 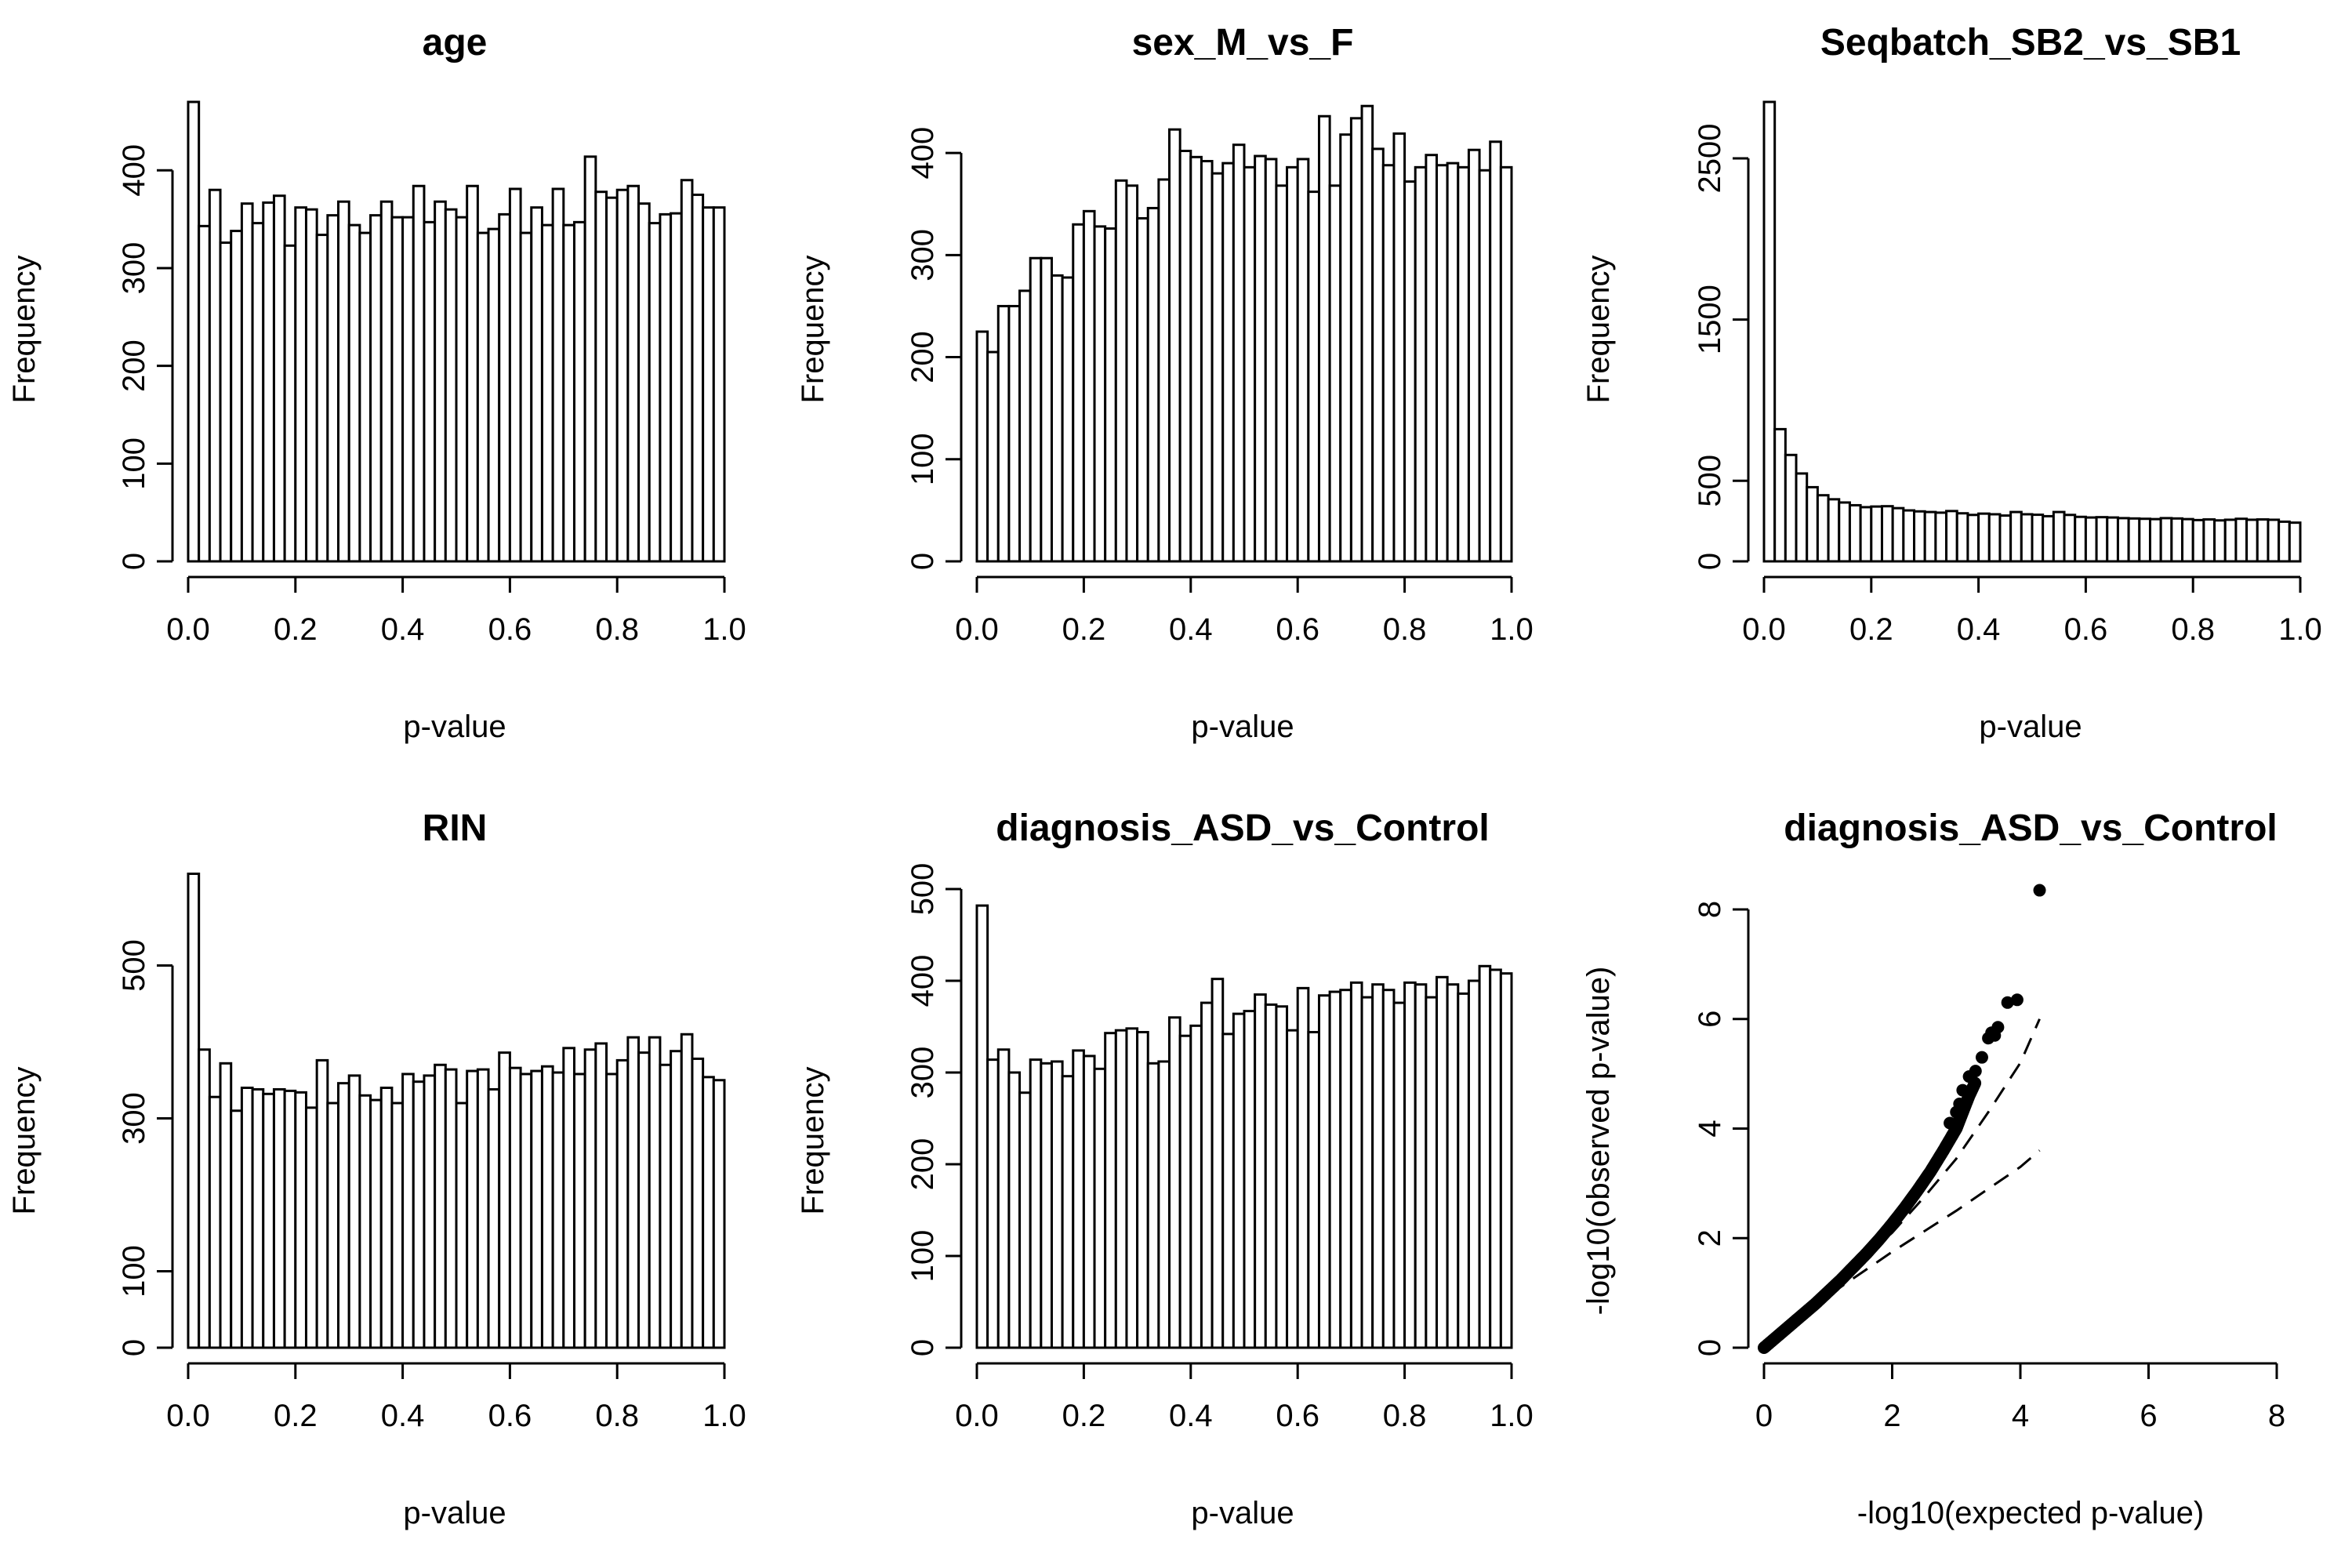 I want to click on y-tick-label: 200, so click(x=923, y=1164).